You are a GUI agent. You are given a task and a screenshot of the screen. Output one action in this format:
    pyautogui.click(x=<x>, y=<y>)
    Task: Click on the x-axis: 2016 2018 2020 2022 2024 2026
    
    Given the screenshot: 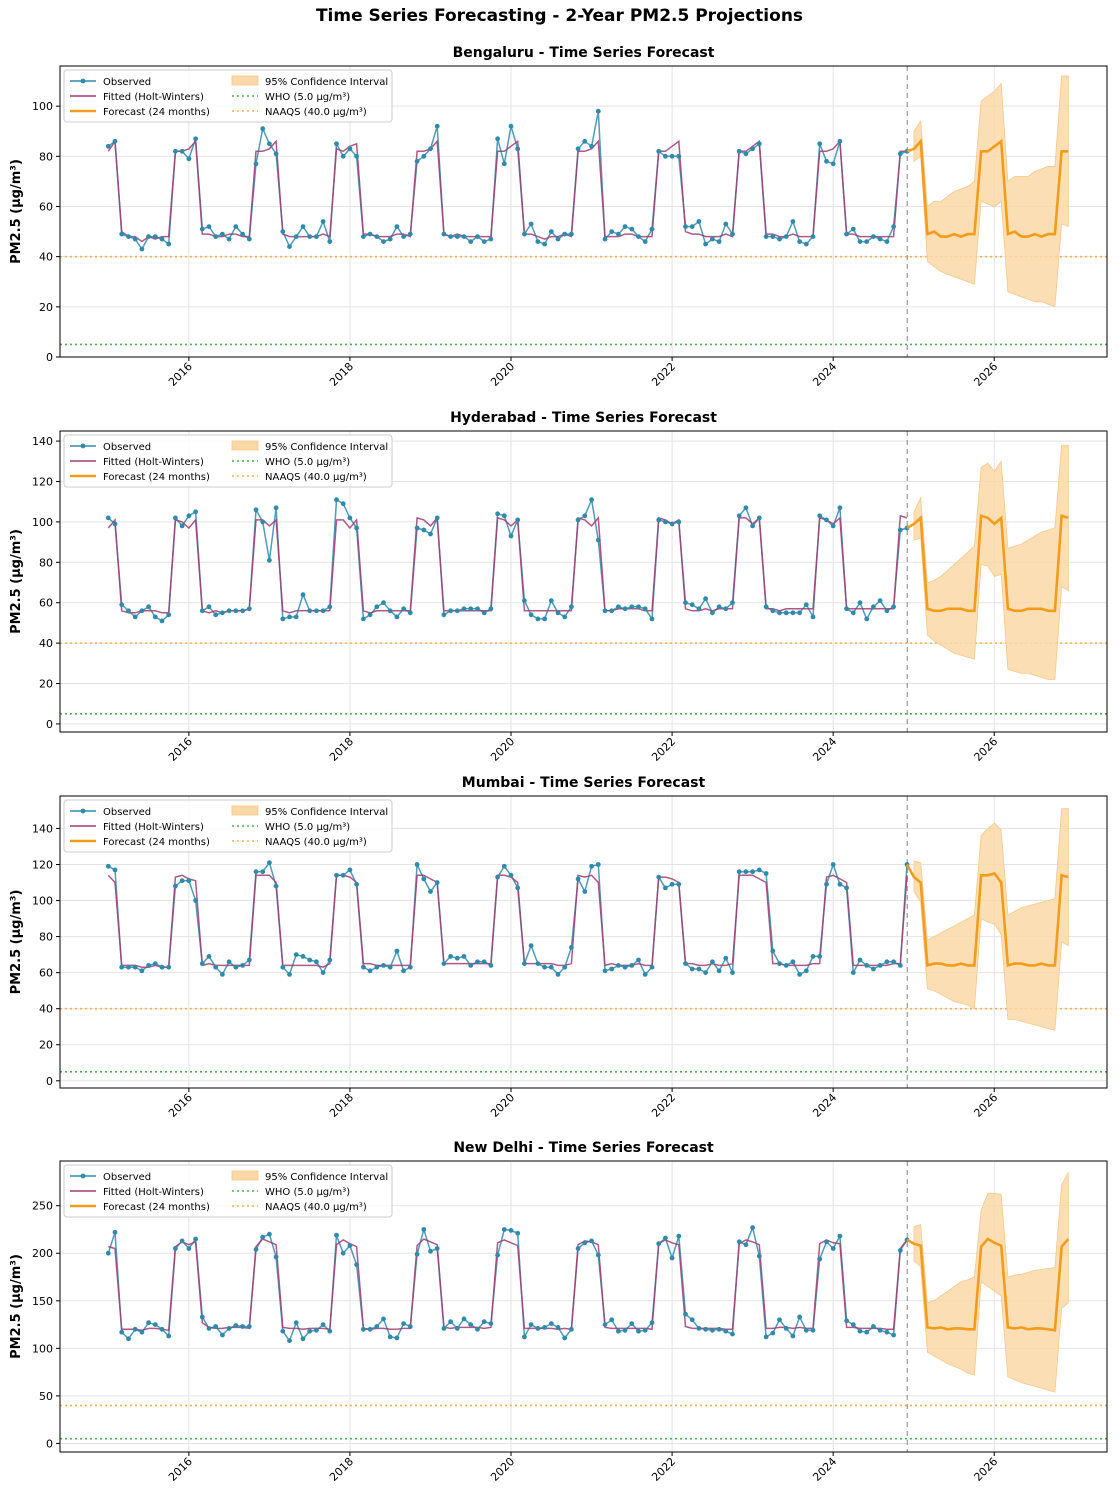 What is the action you would take?
    pyautogui.click(x=583, y=373)
    